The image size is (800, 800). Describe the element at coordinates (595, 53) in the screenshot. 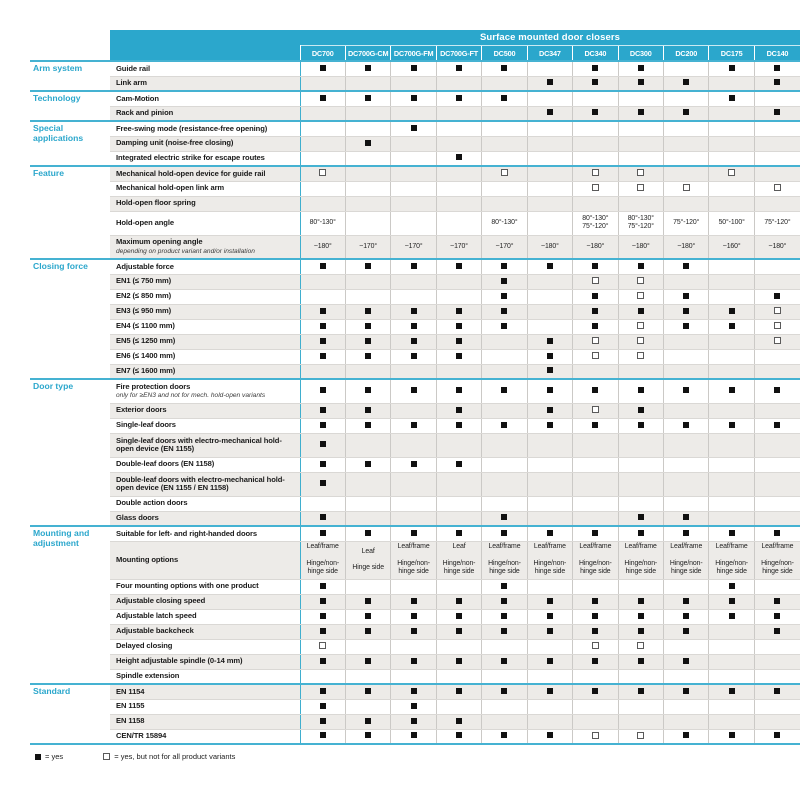

I see `column-header-dc340: DC340` at that location.